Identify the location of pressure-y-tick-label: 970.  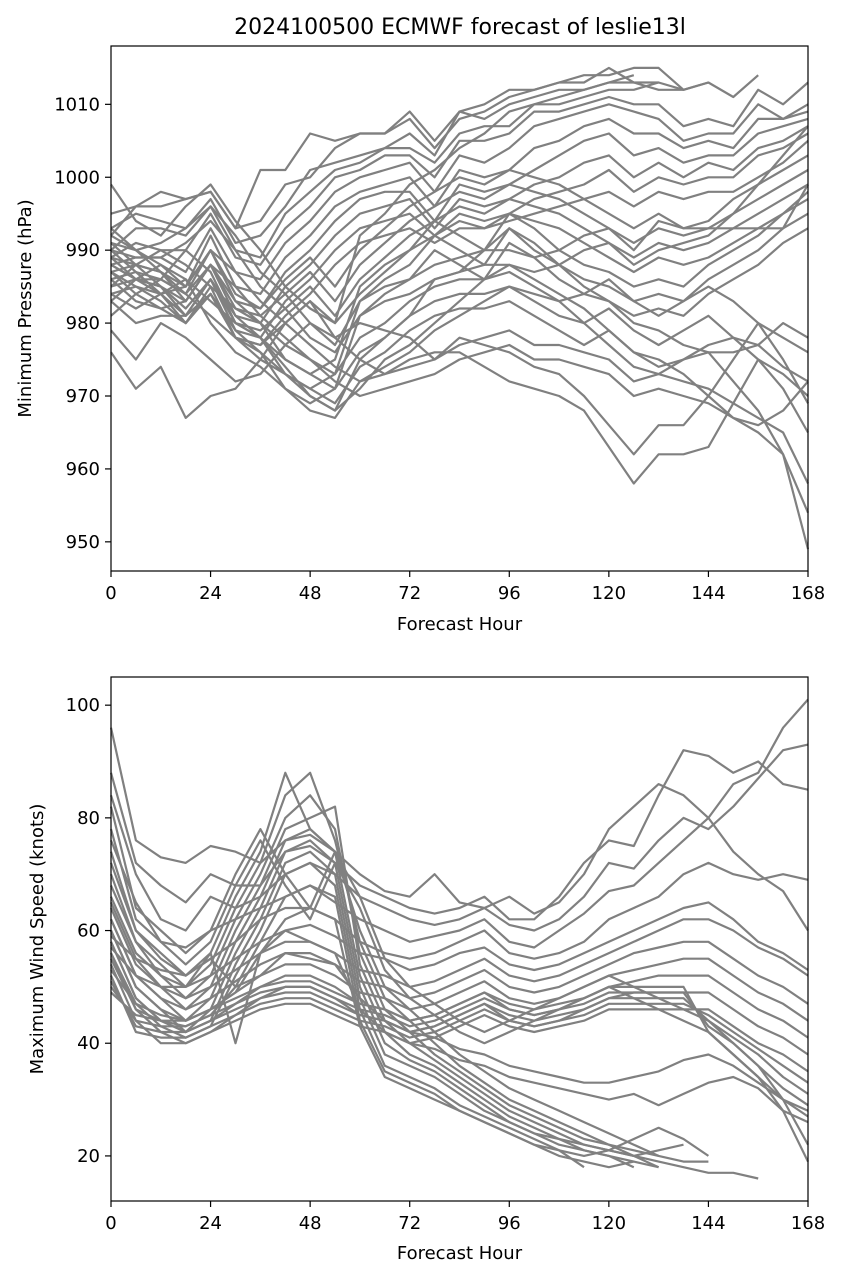
(83, 396).